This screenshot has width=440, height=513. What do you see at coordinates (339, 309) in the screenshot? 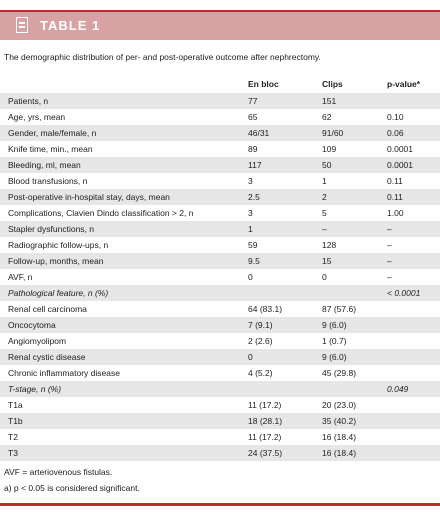
I see `cell-value: 87 (57.6)` at bounding box center [339, 309].